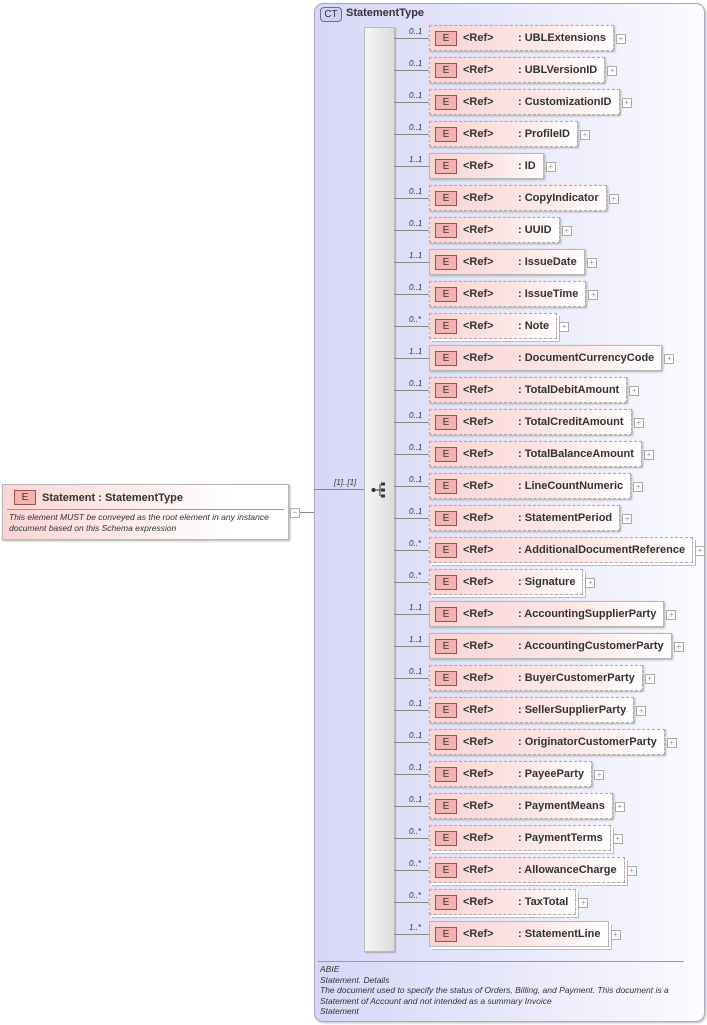  I want to click on child-element: E <Ref> : CopyIndicator, so click(518, 198).